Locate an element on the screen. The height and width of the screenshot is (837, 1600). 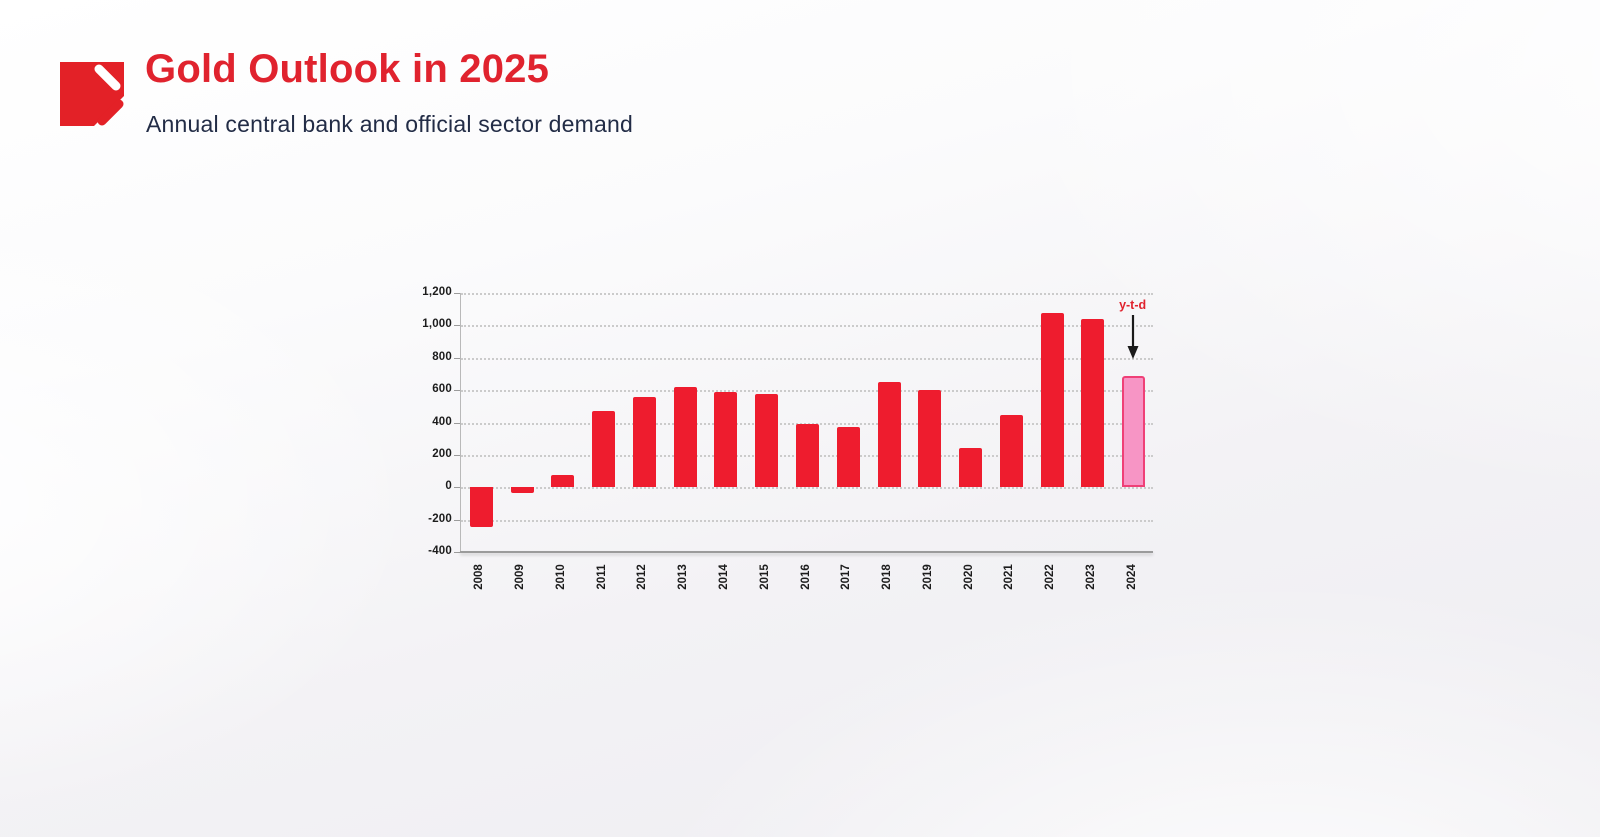
xtick-label-2013: 2013 is located at coordinates (683, 577).